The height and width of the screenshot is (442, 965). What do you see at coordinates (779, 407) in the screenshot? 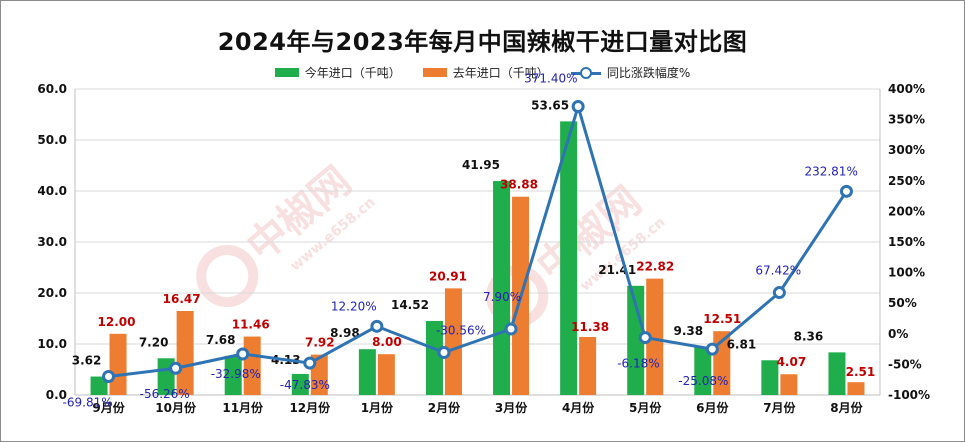
I see `x-tick-label: 7月份` at bounding box center [779, 407].